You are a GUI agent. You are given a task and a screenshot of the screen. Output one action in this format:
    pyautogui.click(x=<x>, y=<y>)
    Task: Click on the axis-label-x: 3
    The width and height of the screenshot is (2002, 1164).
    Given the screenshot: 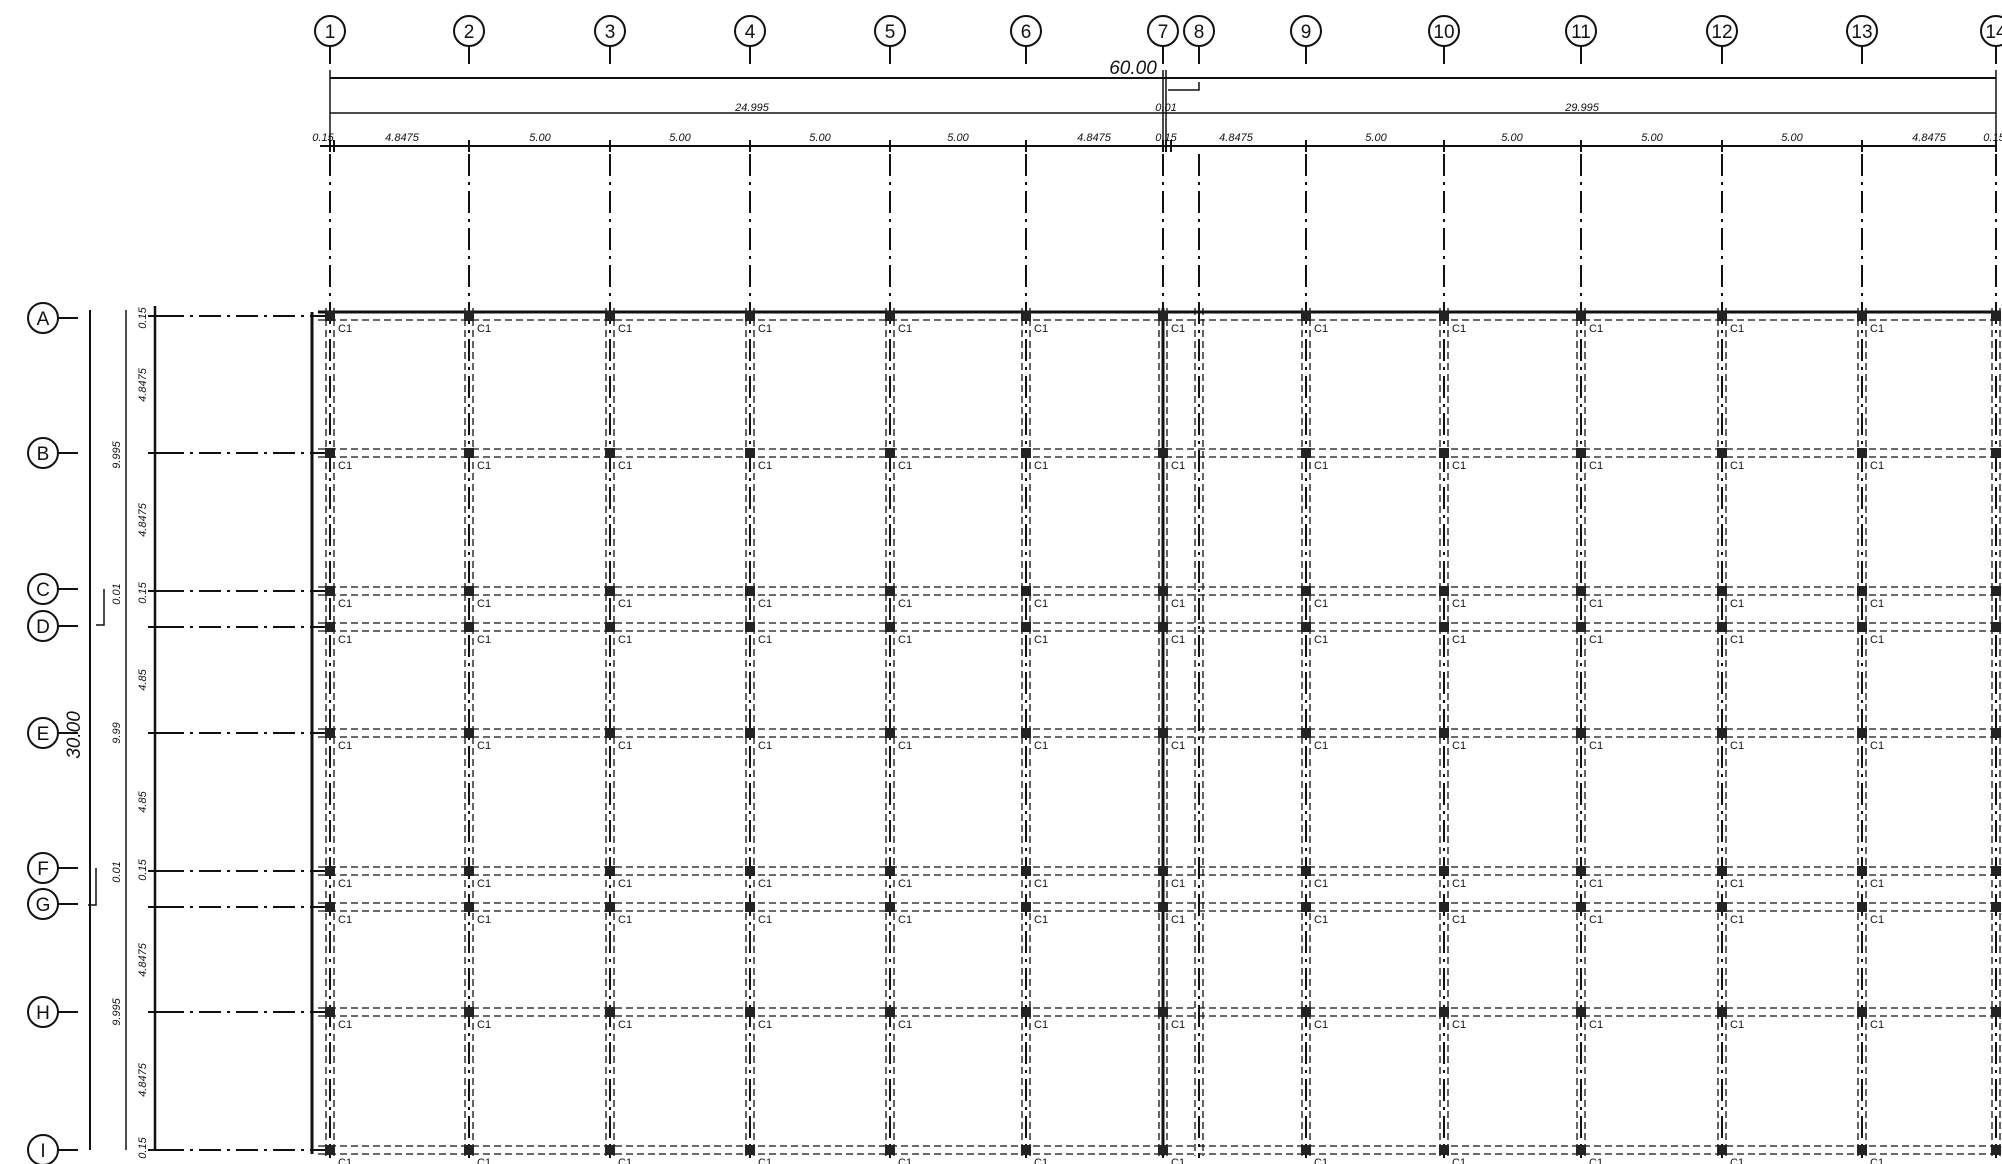 What is the action you would take?
    pyautogui.click(x=610, y=32)
    